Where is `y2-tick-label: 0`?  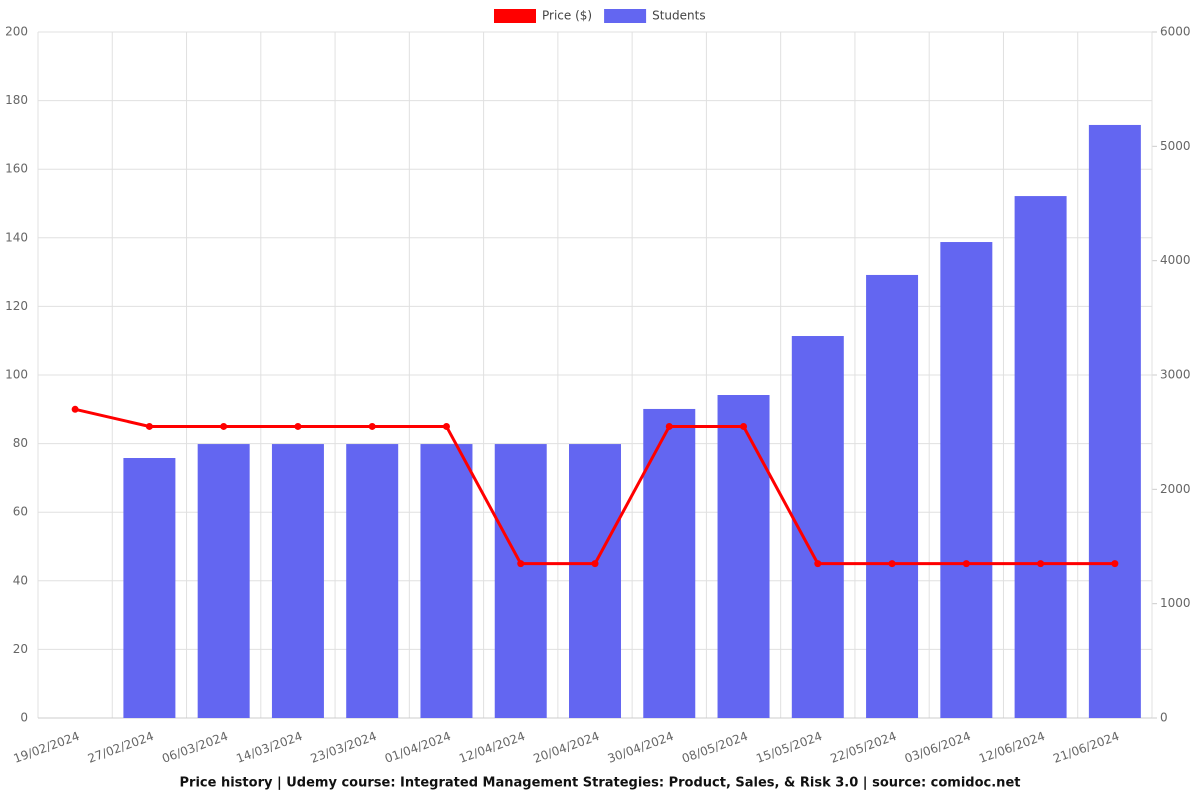 y2-tick-label: 0 is located at coordinates (1164, 718).